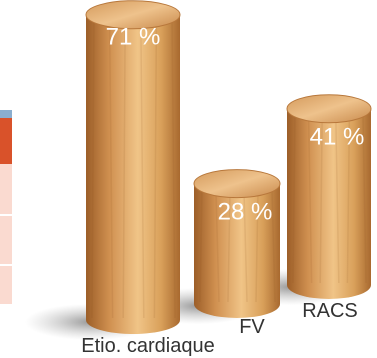 Image resolution: width=377 pixels, height=358 pixels. I want to click on category-label: RACS, so click(330, 311).